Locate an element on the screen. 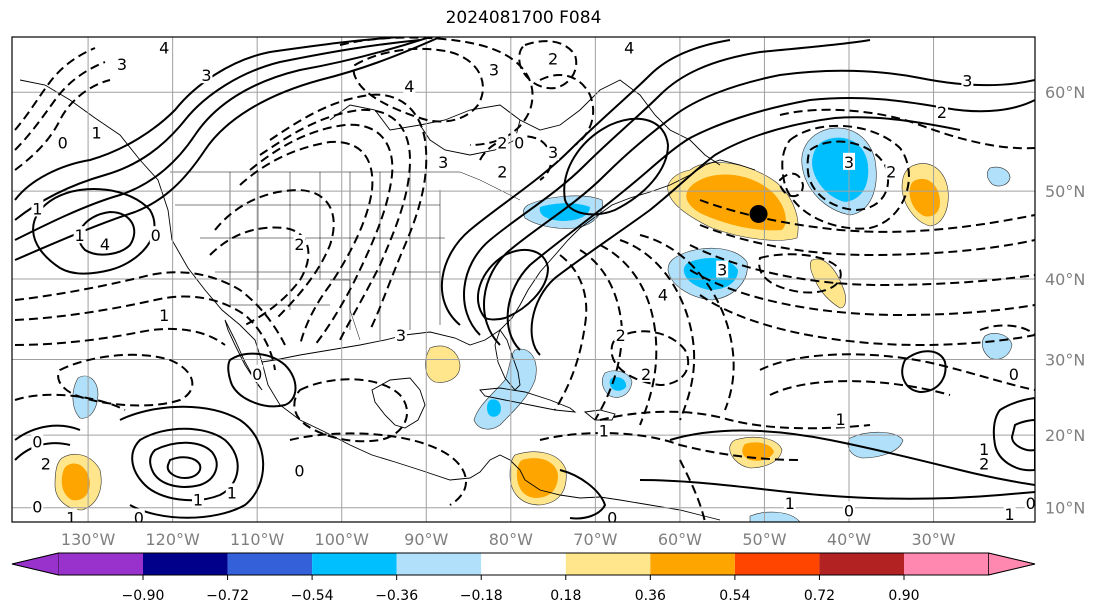  hispaniola-coast is located at coordinates (599, 415).